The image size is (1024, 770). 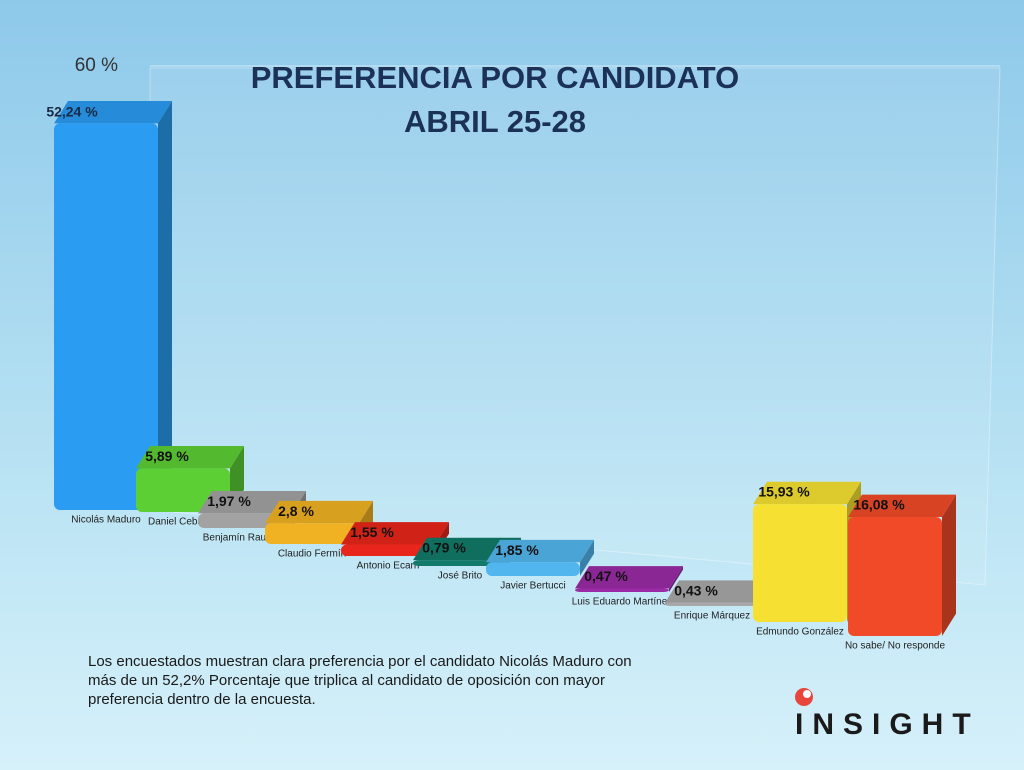 What do you see at coordinates (879, 505) in the screenshot?
I see `value-label: 16,08 %` at bounding box center [879, 505].